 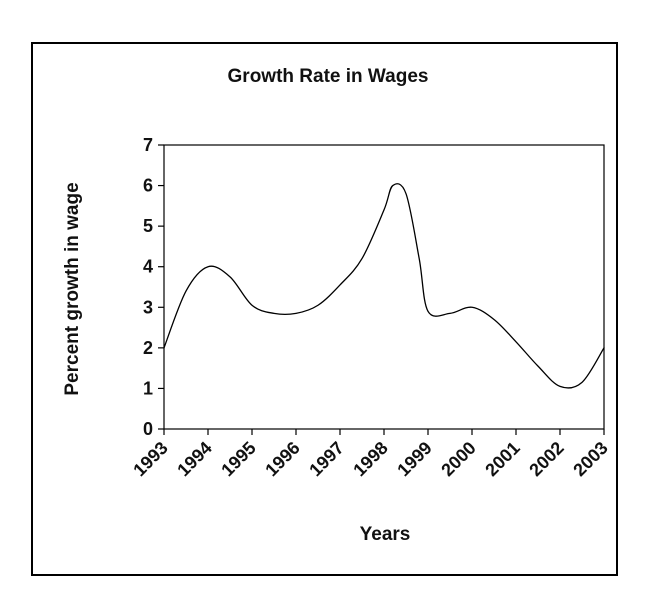 What do you see at coordinates (370, 459) in the screenshot?
I see `x-tick-label: 1998` at bounding box center [370, 459].